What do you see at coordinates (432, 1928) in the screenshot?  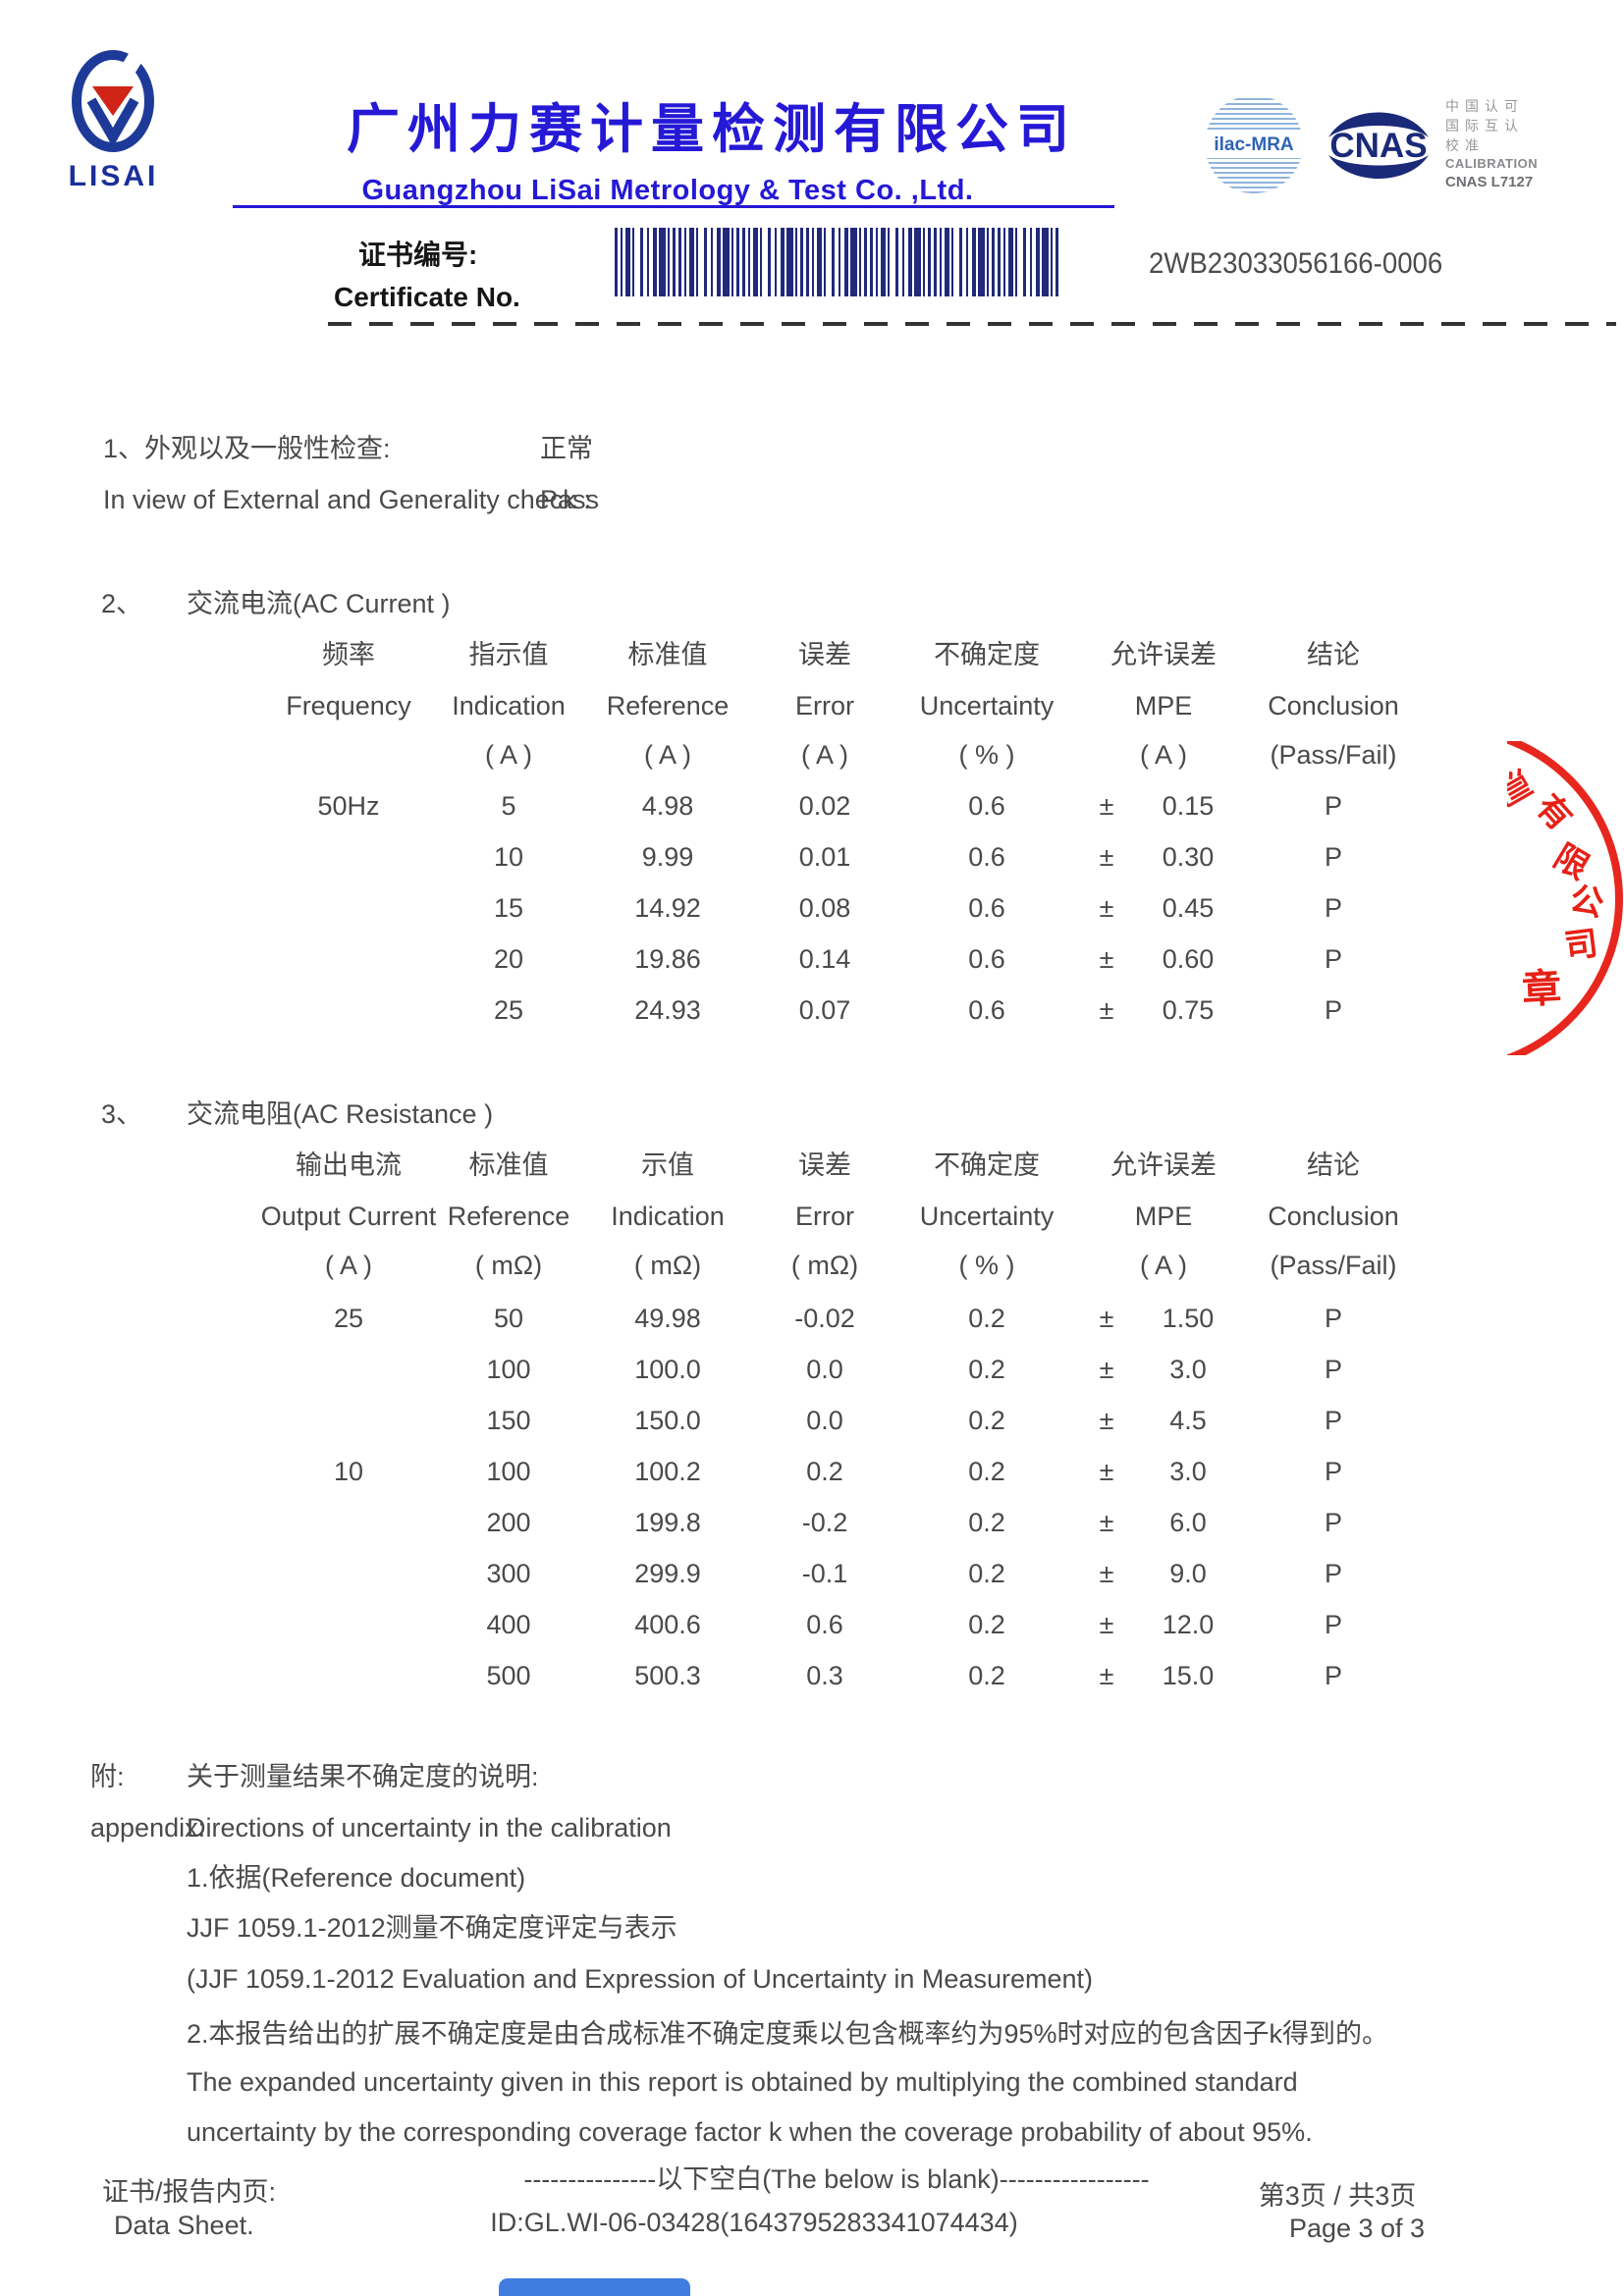 I see `appendix-line: JJF 1059.1-2012测量不确定度评定与表示` at bounding box center [432, 1928].